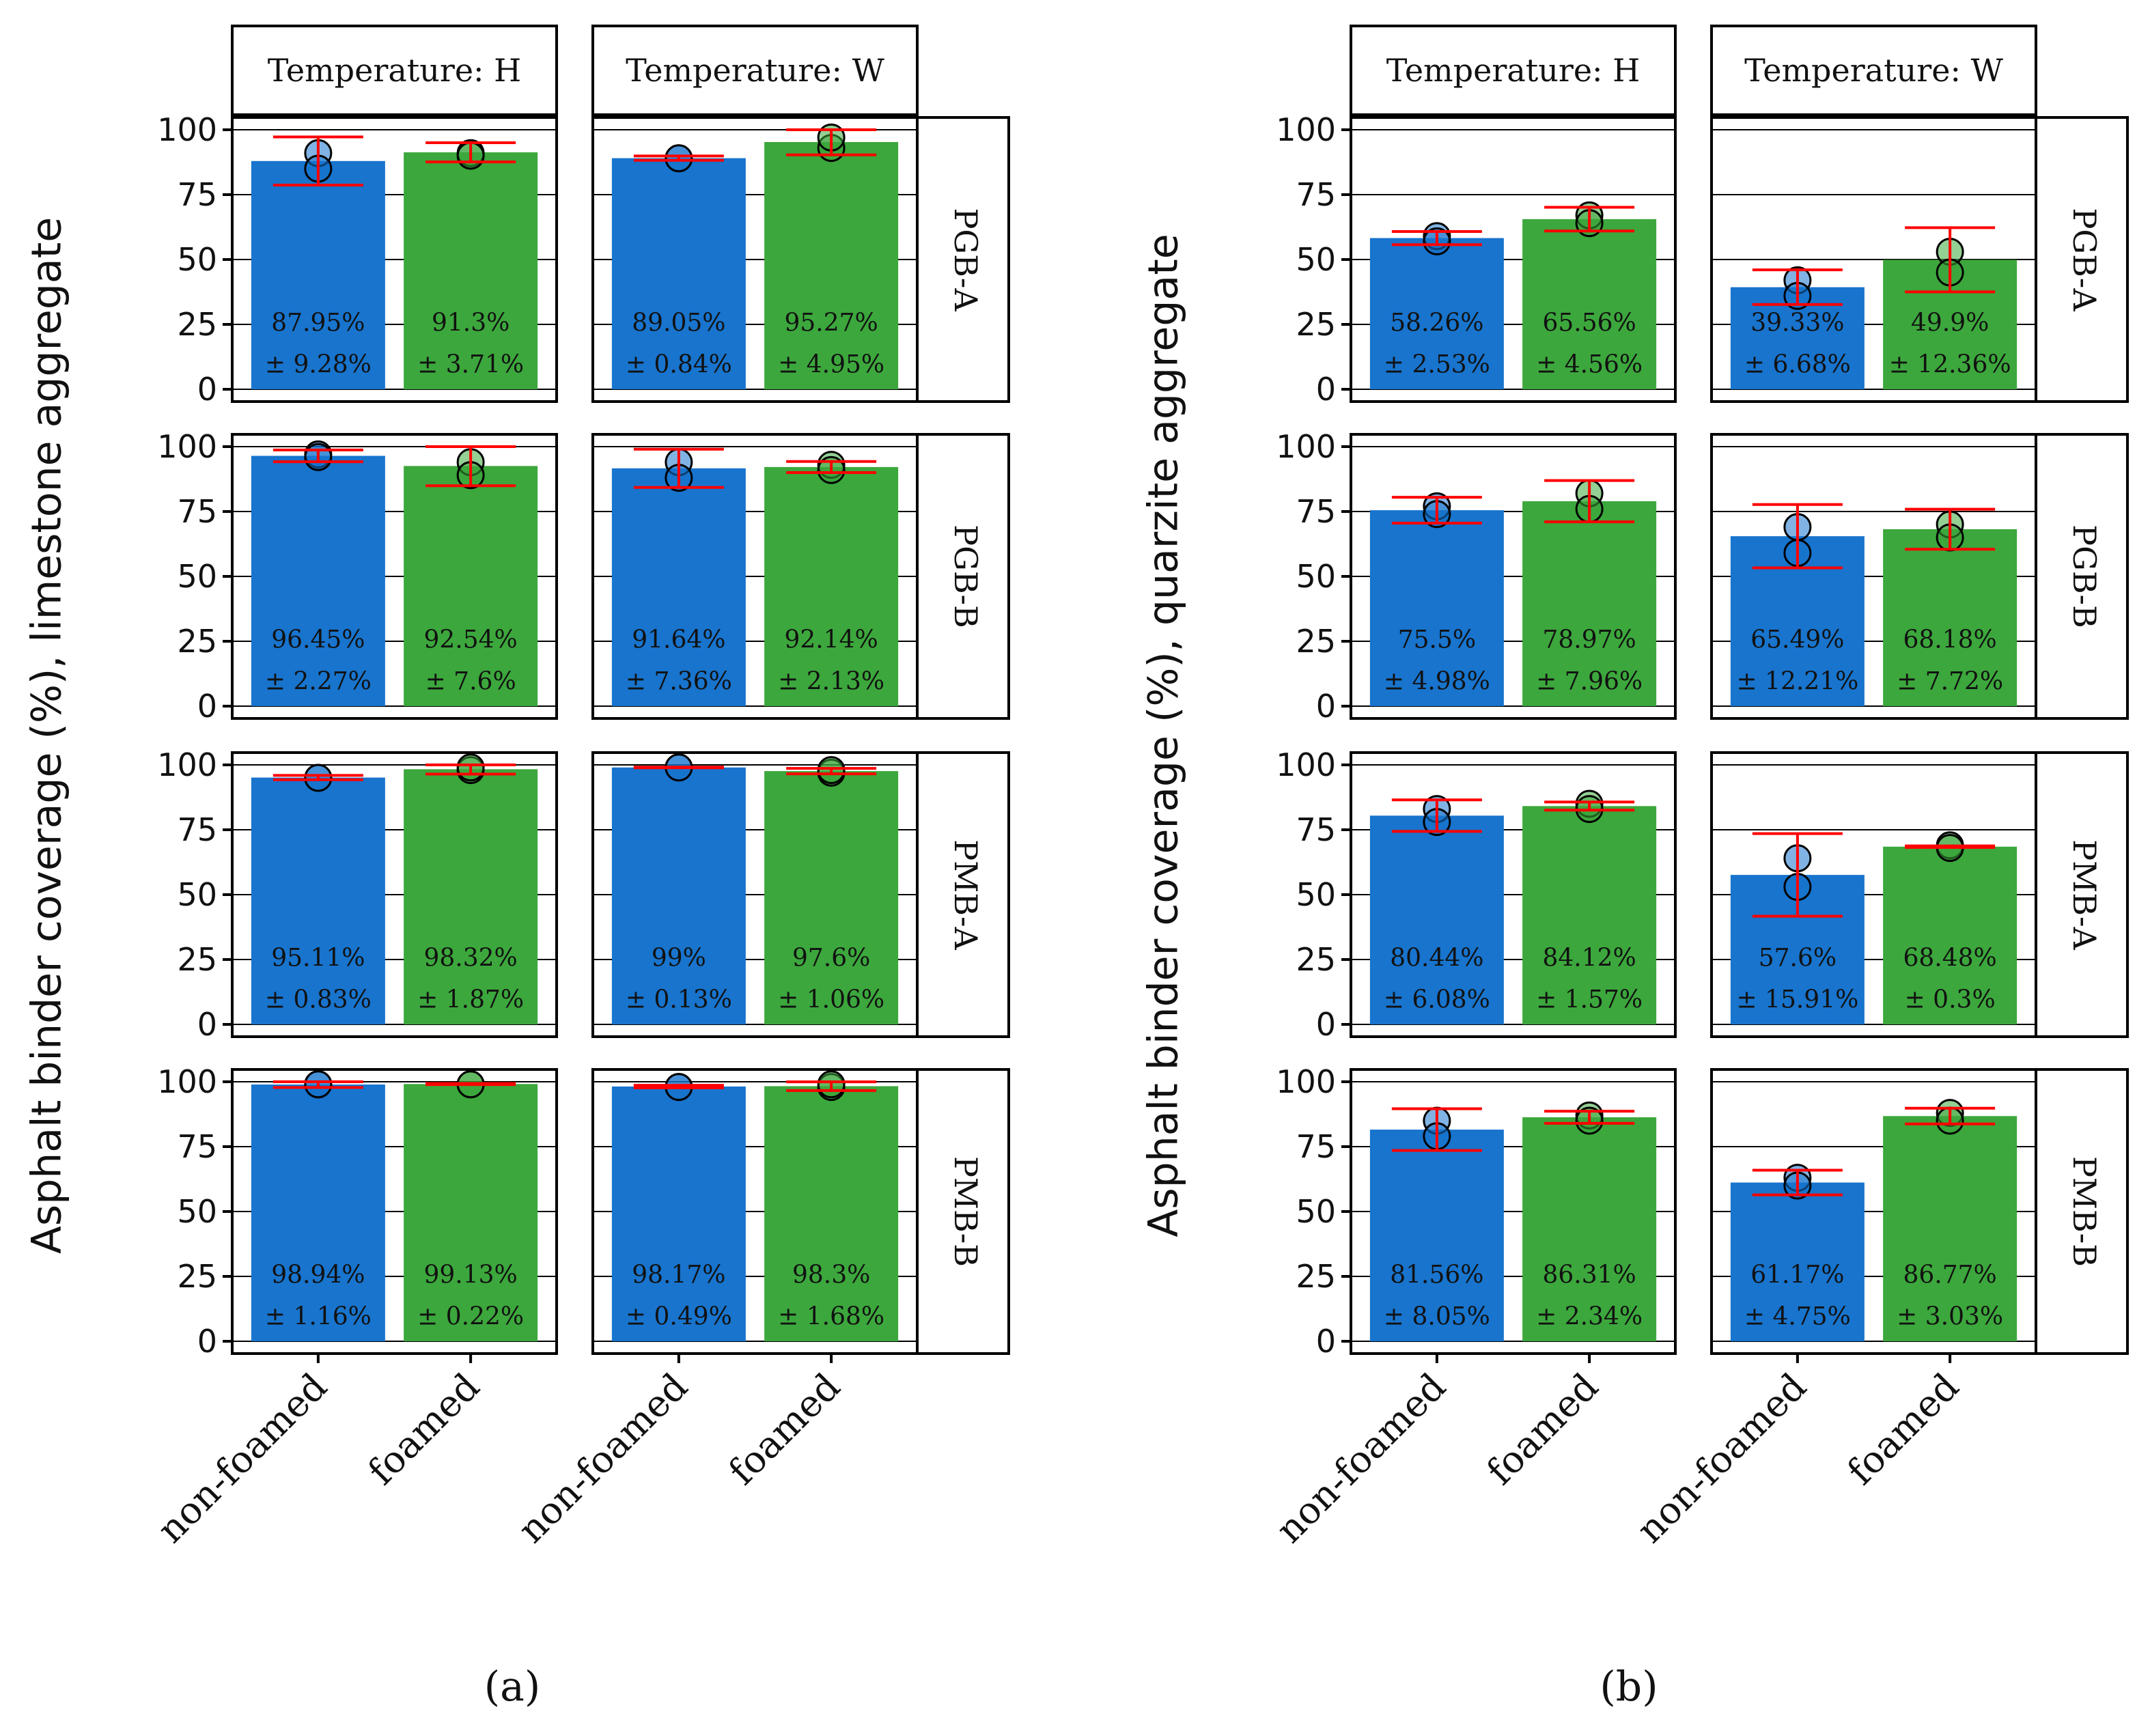 Image resolution: width=2150 pixels, height=1736 pixels. What do you see at coordinates (679, 681) in the screenshot?
I see `bar-error-label: ± 7.36%` at bounding box center [679, 681].